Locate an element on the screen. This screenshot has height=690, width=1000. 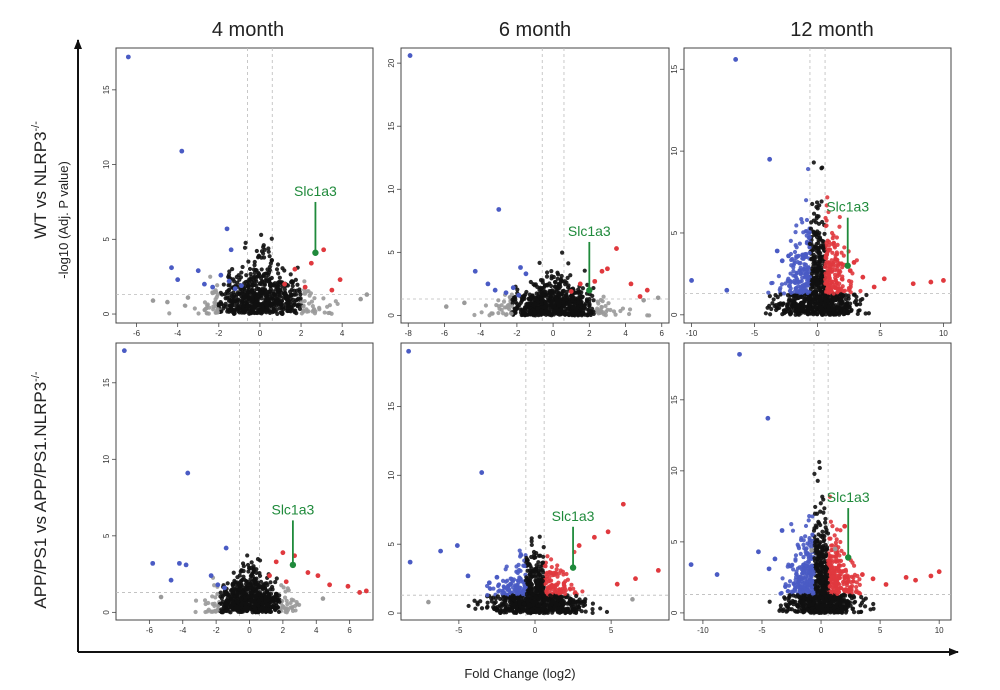
y-tick-label: 20 is located at coordinates (391, 62).